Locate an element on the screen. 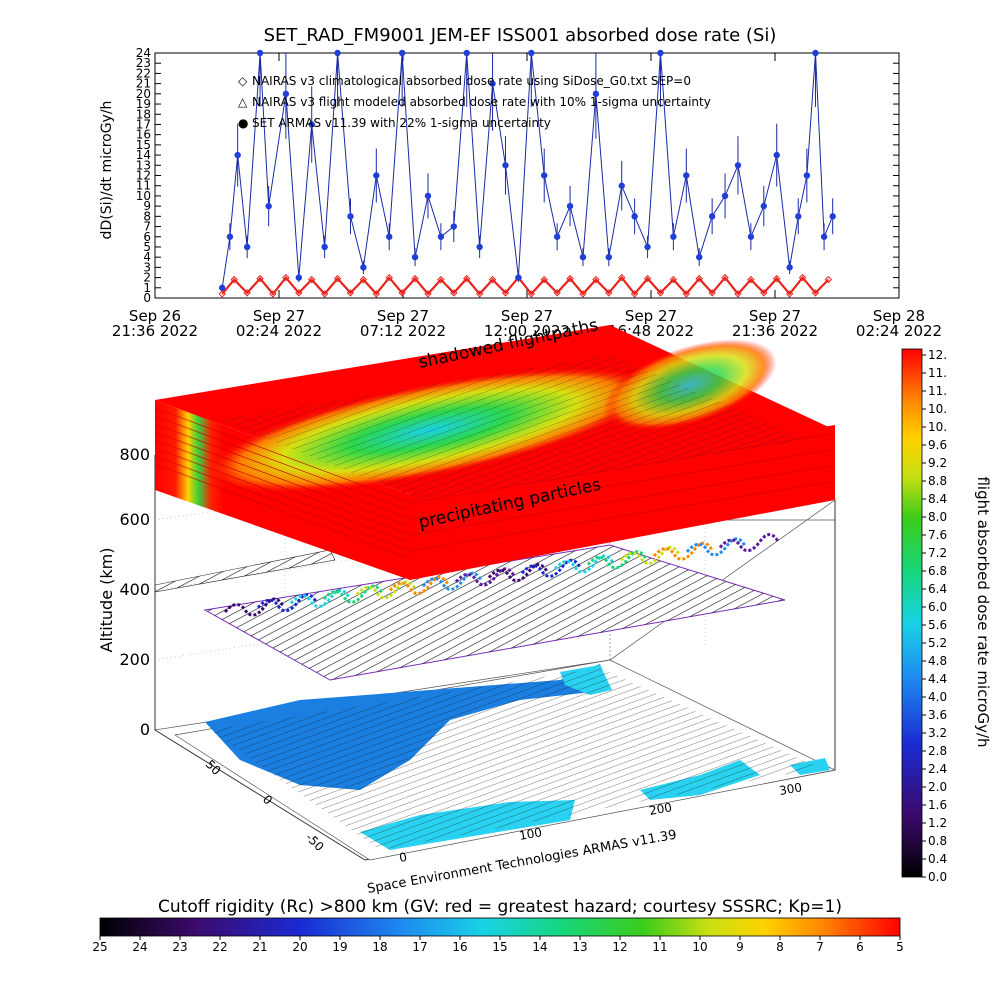  dose-colorbar-tick-label: 7.2 is located at coordinates (937, 553).